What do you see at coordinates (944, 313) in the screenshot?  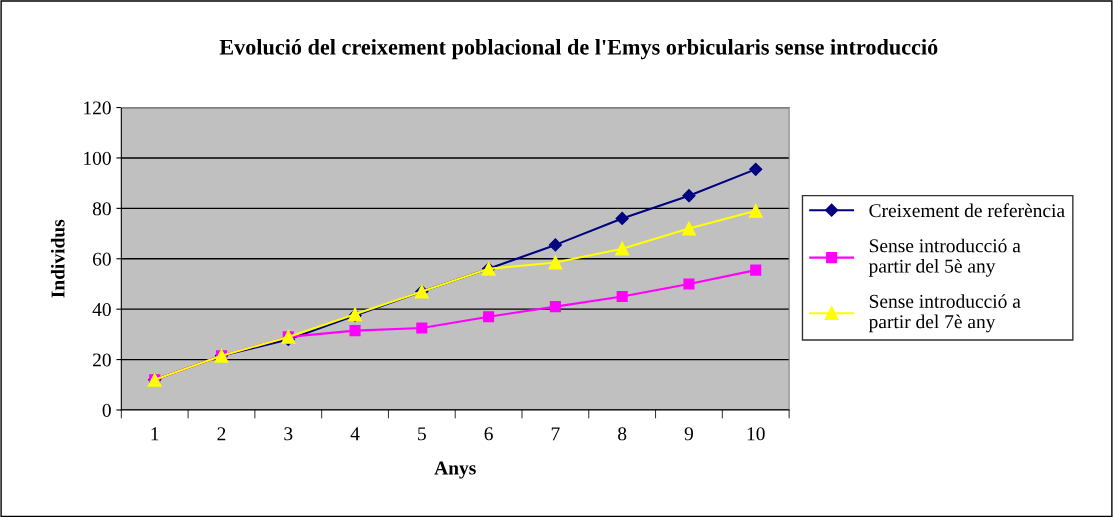 I see `legend-label: Sense introducció a partir del 7è any` at bounding box center [944, 313].